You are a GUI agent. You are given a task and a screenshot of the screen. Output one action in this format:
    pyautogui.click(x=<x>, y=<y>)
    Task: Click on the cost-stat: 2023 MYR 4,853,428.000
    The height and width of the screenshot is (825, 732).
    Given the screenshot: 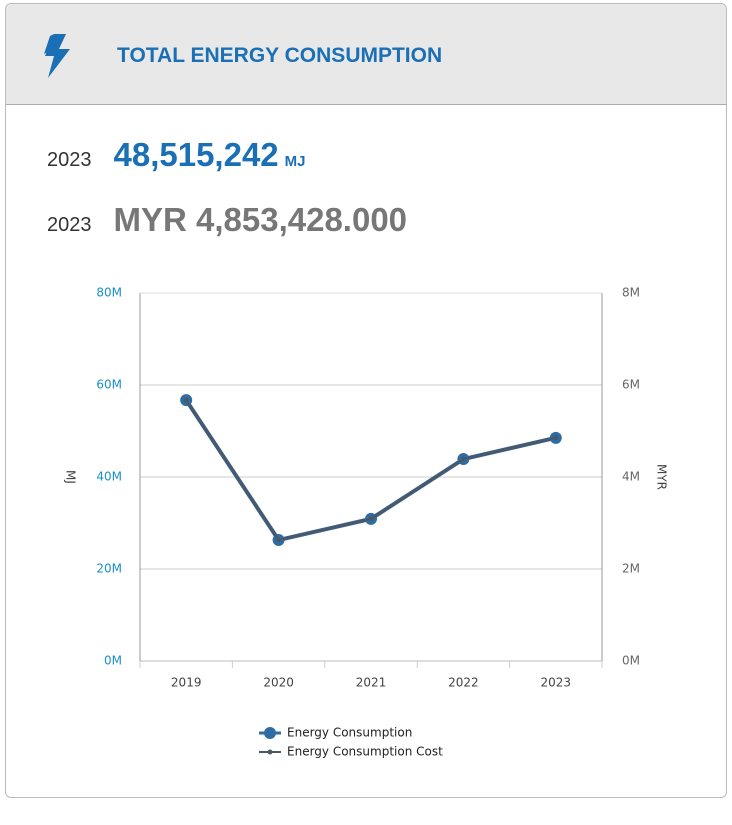 What is the action you would take?
    pyautogui.click(x=227, y=220)
    